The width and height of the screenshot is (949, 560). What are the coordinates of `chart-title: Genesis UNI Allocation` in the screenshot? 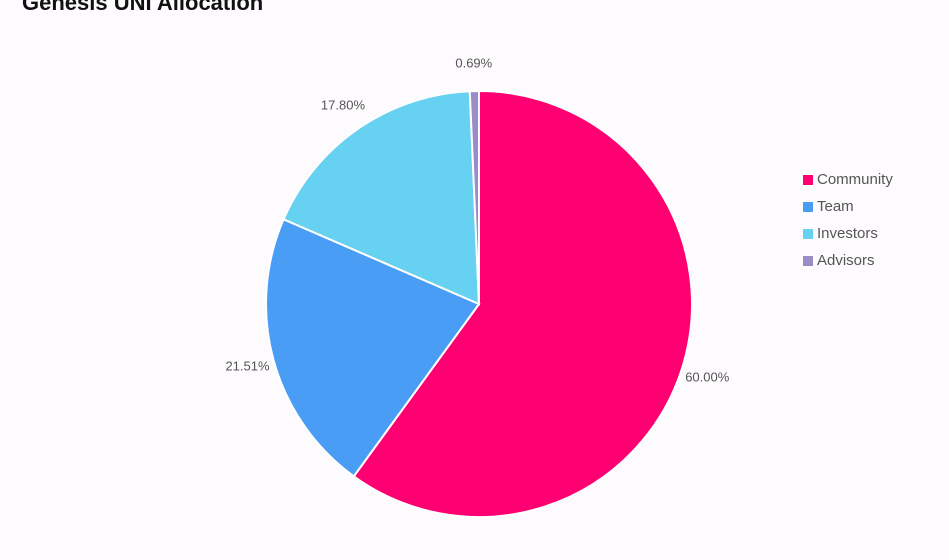 It's located at (142, 7).